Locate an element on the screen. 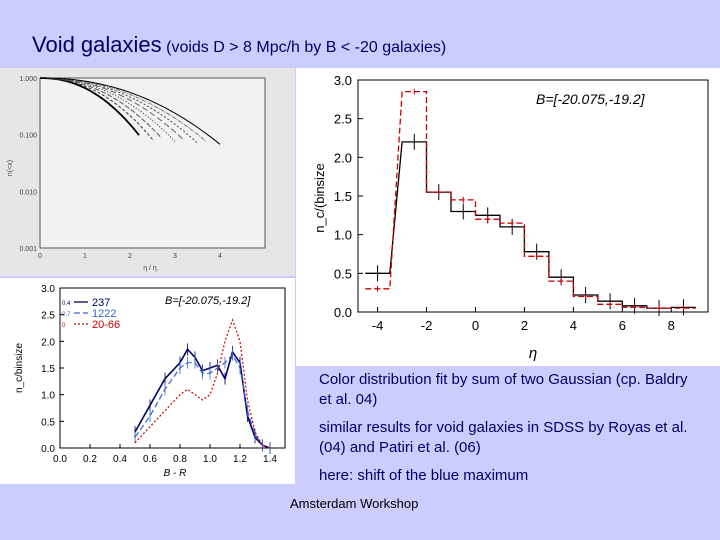 The width and height of the screenshot is (720, 540). y-tick-label: 0.001 is located at coordinates (28, 249).